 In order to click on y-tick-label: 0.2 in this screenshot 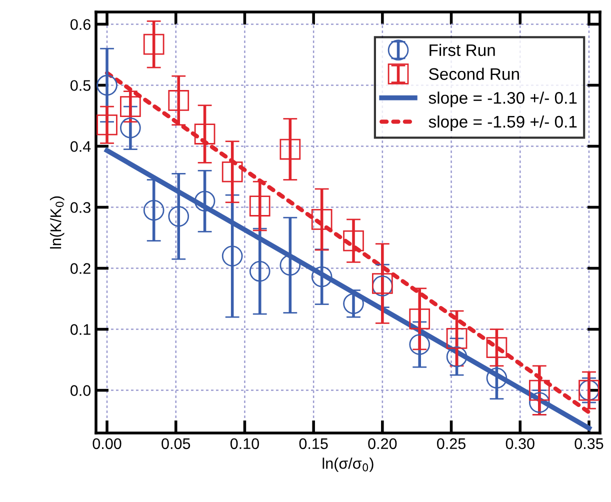, I will do `click(80, 268)`.